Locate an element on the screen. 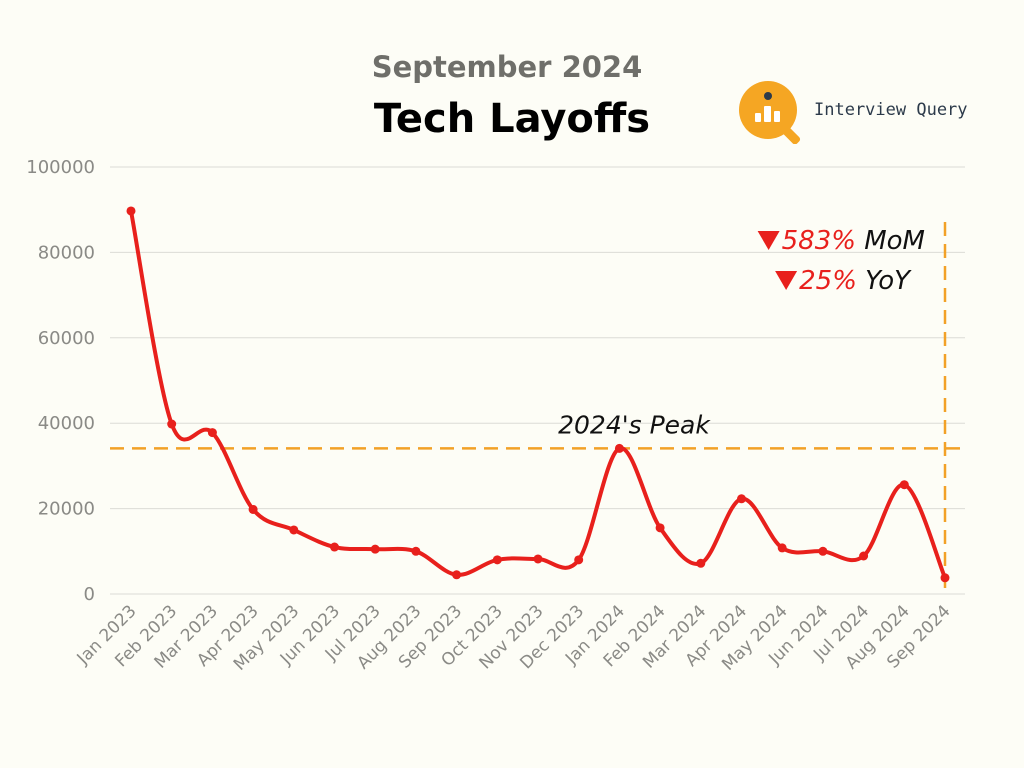 This screenshot has height=768, width=1024. data-point-aug-2024 is located at coordinates (904, 485).